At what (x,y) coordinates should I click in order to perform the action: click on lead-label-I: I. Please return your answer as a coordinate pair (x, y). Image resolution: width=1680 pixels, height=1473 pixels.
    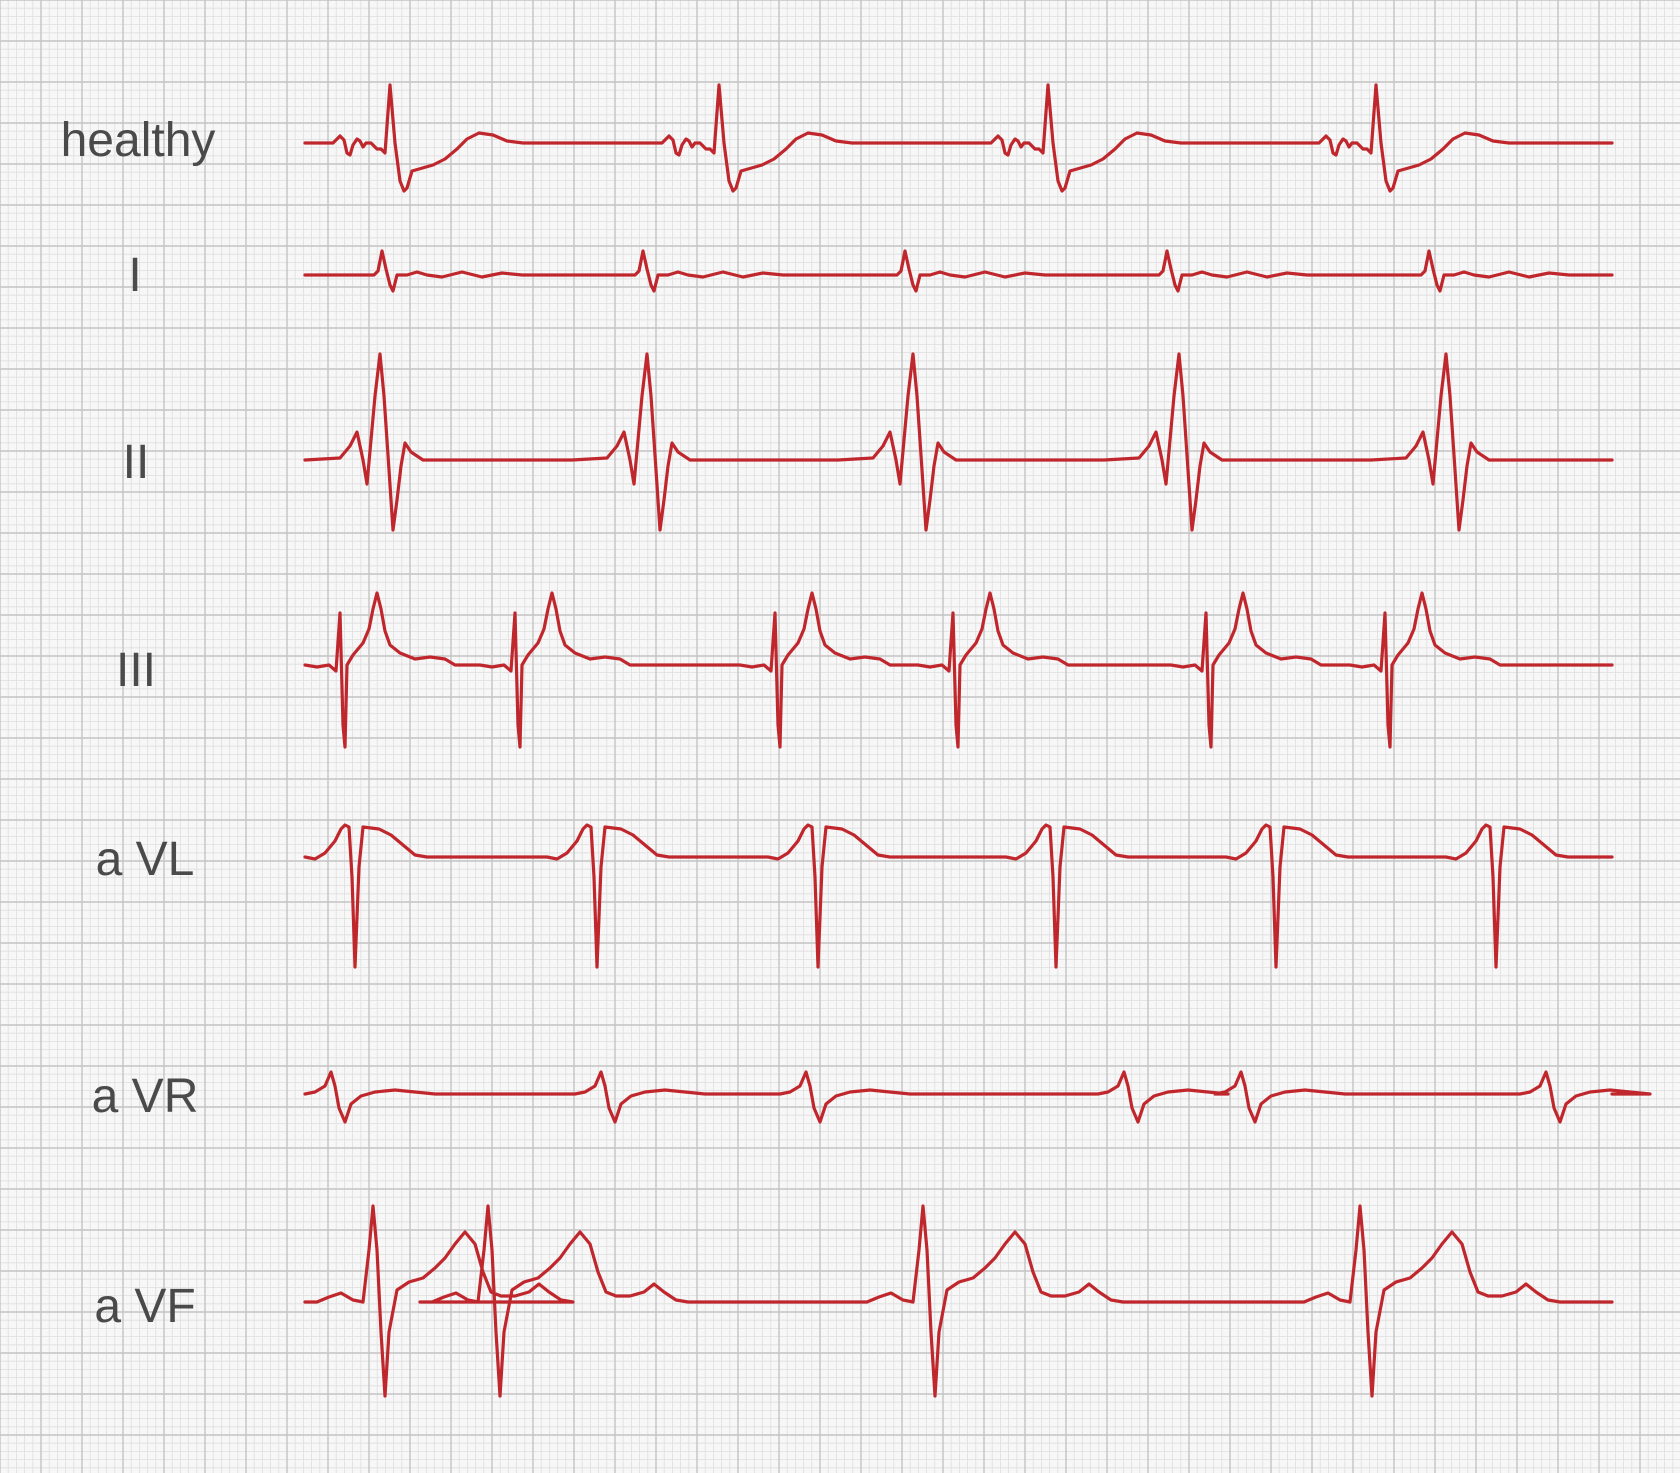
    Looking at the image, I should click on (134, 275).